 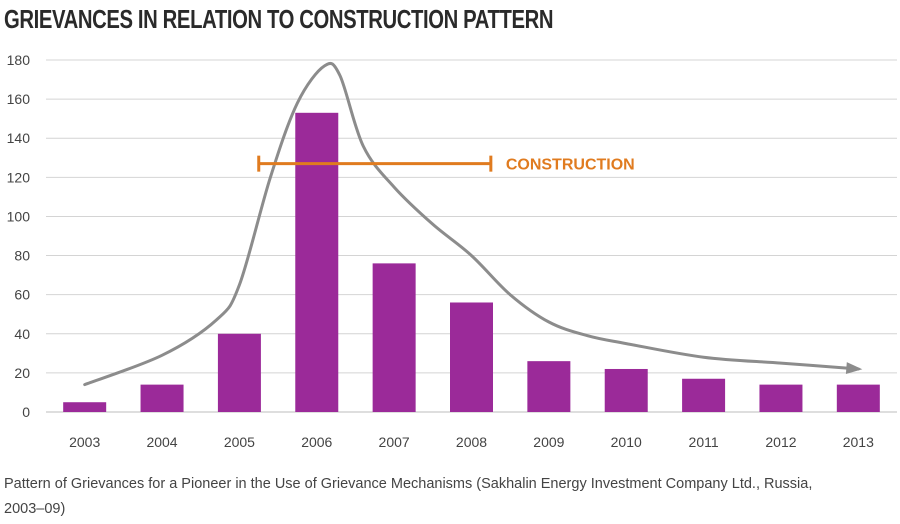 What do you see at coordinates (570, 165) in the screenshot?
I see `construction-label: CONSTRUCTION` at bounding box center [570, 165].